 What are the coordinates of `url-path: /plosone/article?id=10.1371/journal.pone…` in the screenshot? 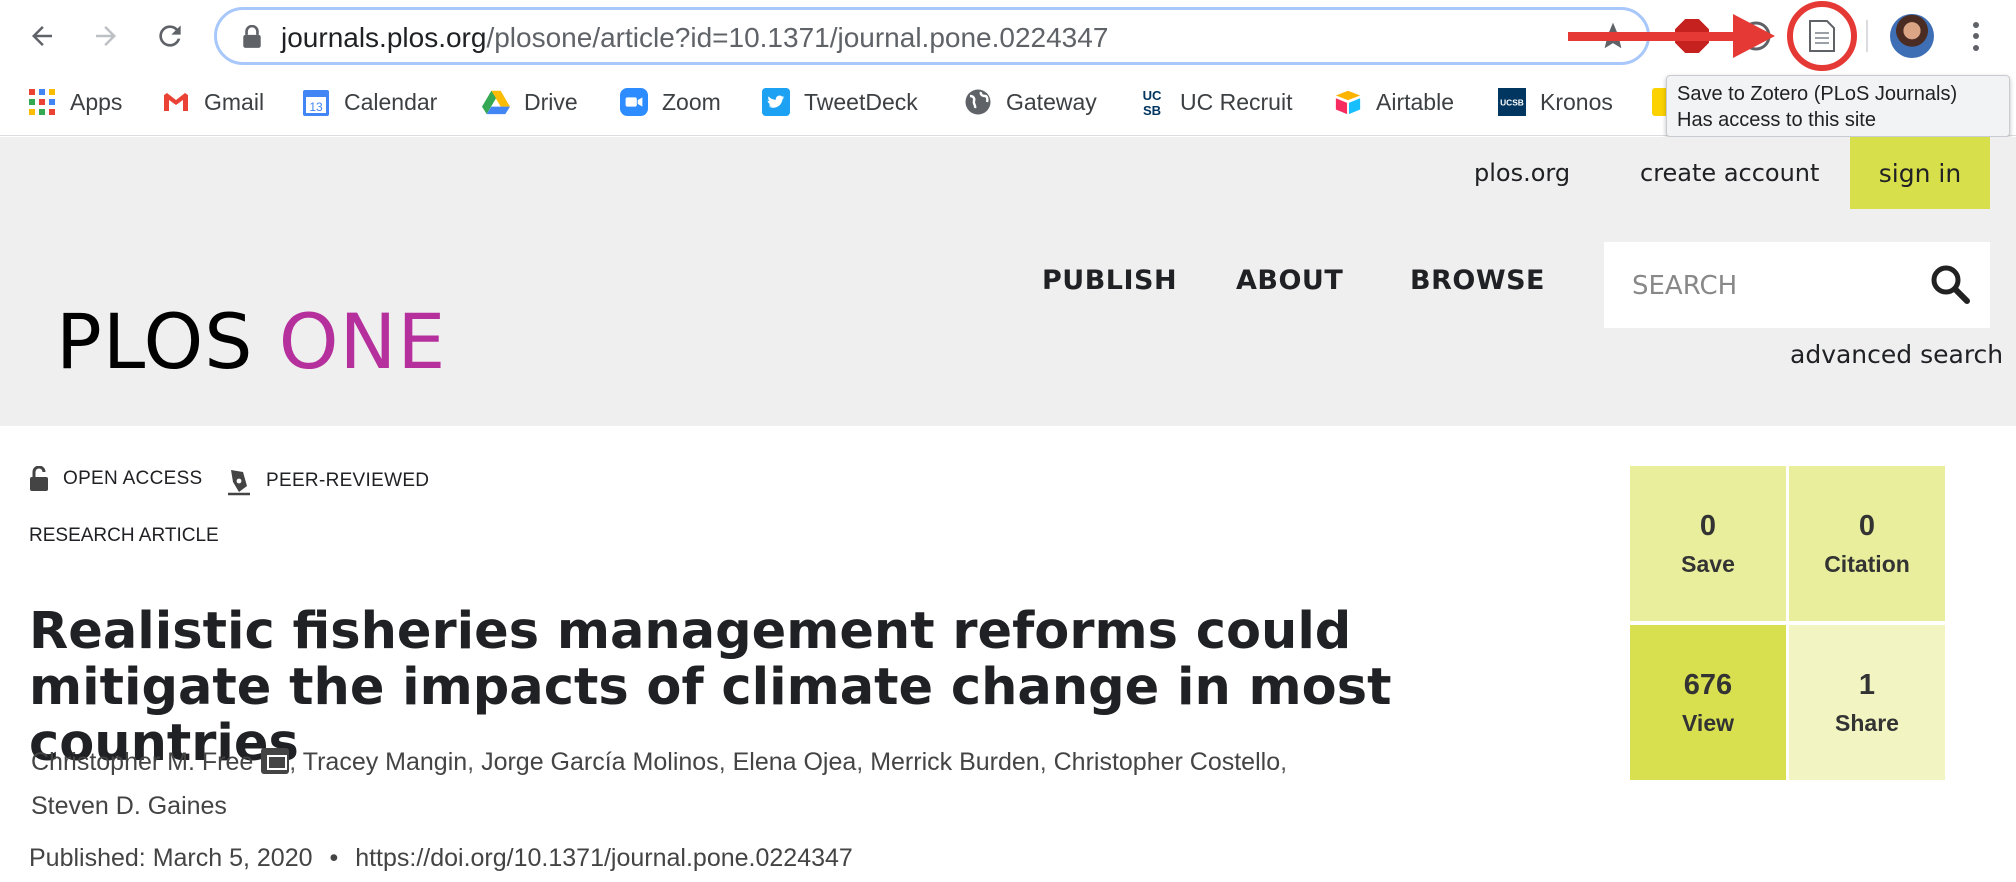 It's located at (797, 37).